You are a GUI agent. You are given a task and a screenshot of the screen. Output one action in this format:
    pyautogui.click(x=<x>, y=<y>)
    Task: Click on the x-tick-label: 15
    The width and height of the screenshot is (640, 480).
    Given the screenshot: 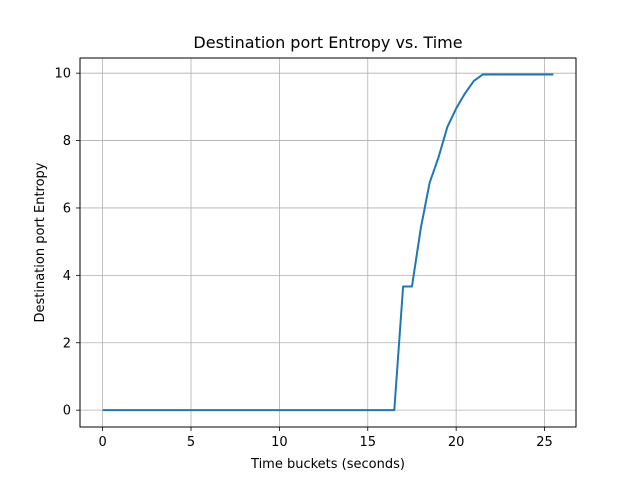 What is the action you would take?
    pyautogui.click(x=367, y=442)
    